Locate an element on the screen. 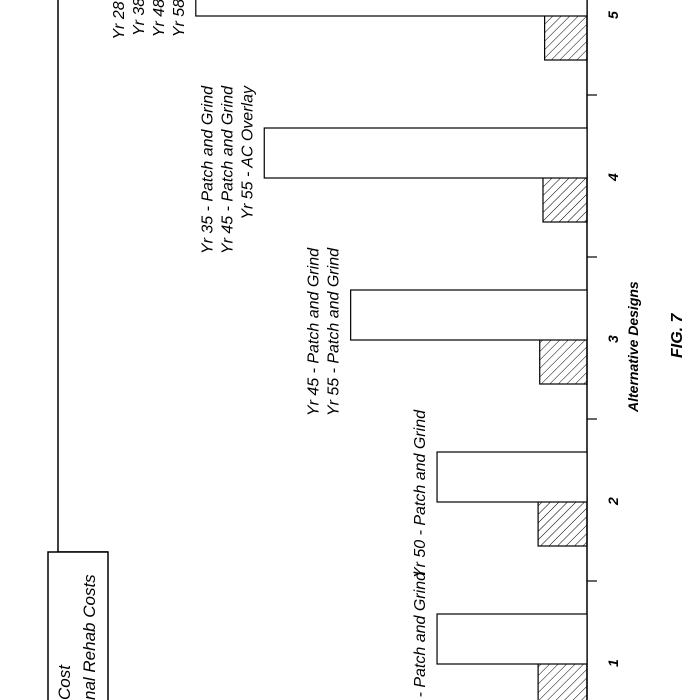 This screenshot has width=700, height=700. legend-entry-cost: Cost is located at coordinates (64, 682).